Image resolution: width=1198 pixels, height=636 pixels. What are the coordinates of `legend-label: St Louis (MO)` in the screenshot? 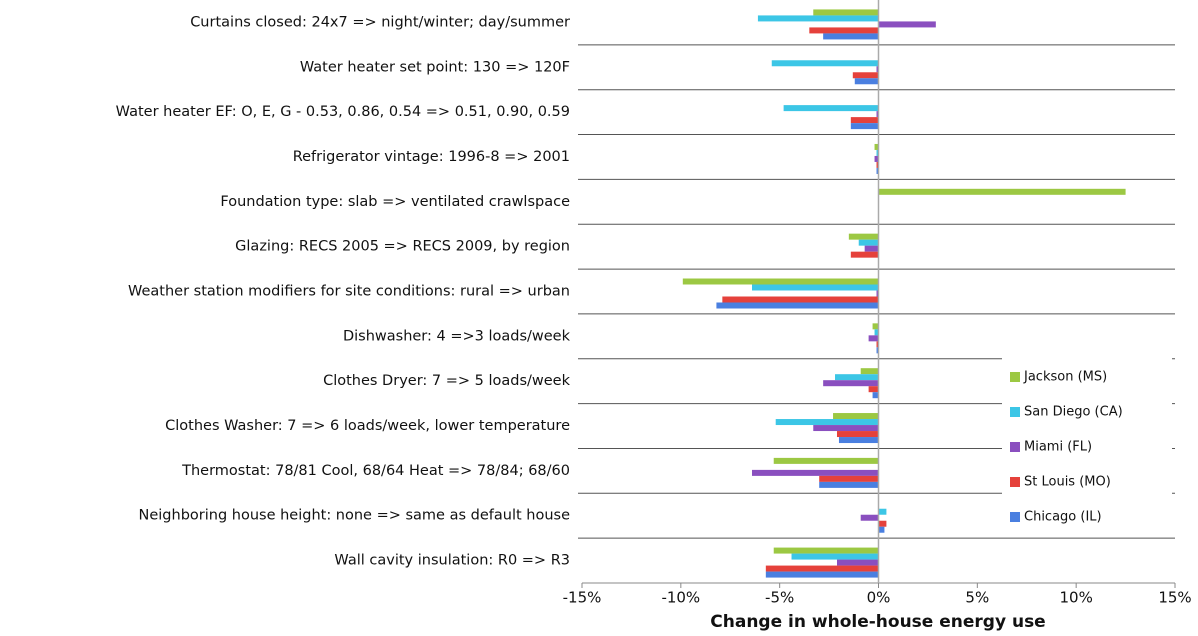 It's located at (1067, 482).